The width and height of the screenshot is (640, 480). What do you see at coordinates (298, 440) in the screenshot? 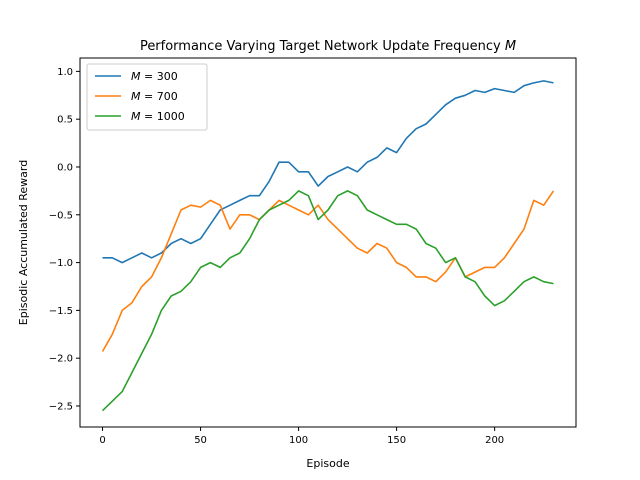
I see `x-tick-label: 100` at bounding box center [298, 440].